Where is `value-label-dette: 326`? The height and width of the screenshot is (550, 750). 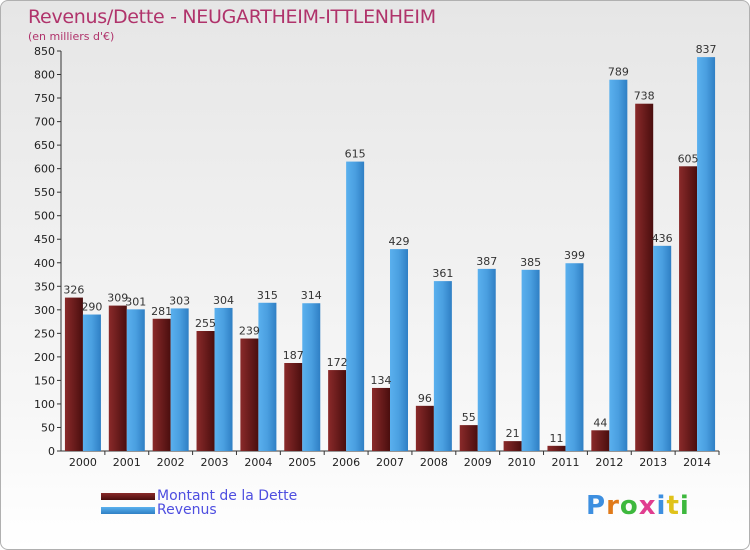 value-label-dette: 326 is located at coordinates (73, 290).